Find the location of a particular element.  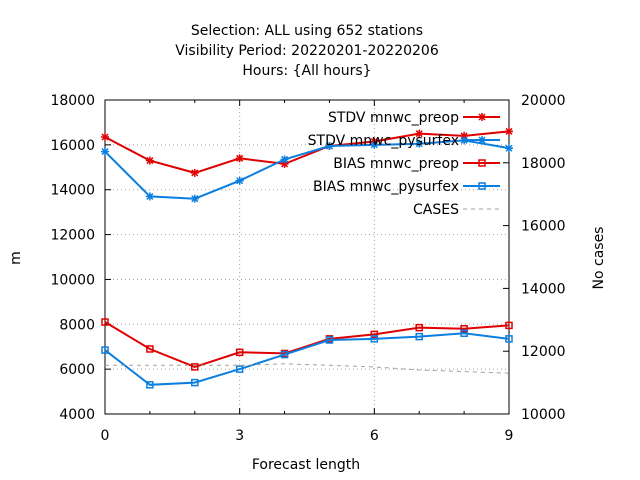

y-tick-label: 10000 is located at coordinates (72, 280).